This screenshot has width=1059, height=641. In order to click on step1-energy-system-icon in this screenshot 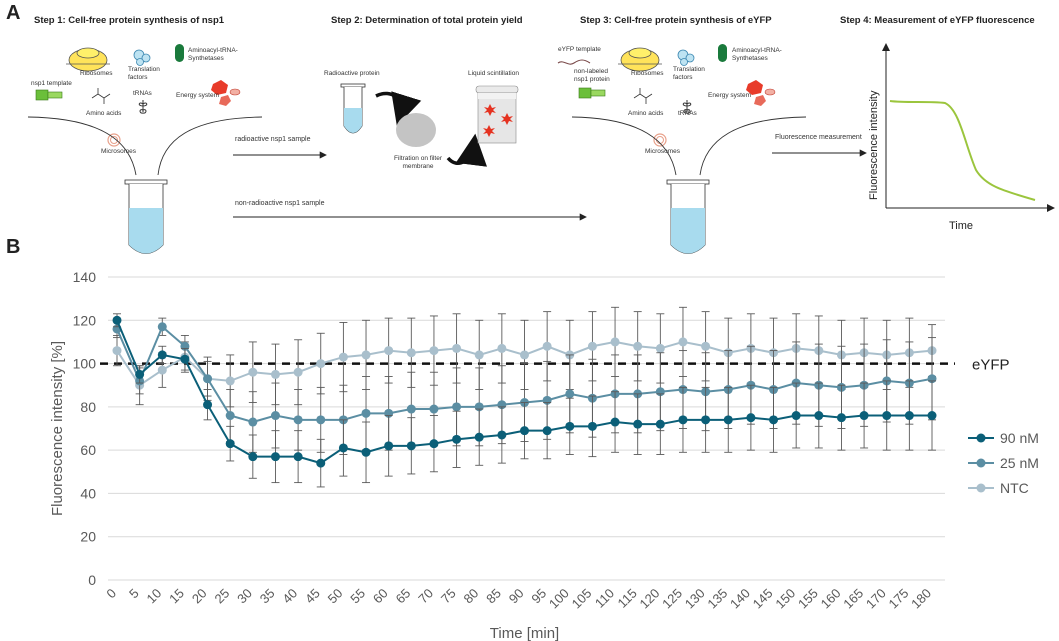, I will do `click(226, 93)`.